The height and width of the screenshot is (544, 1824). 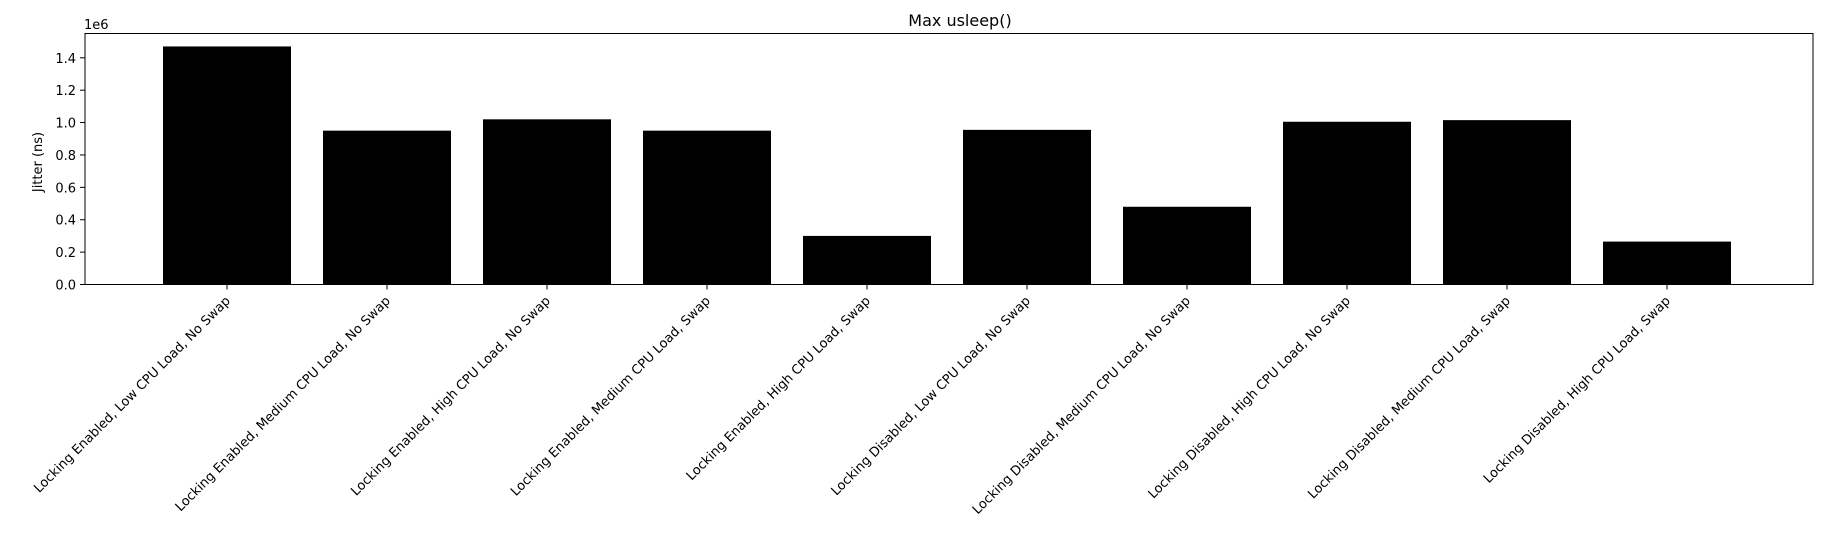 What do you see at coordinates (38, 162) in the screenshot?
I see `y-axis-label: Jitter (ns)` at bounding box center [38, 162].